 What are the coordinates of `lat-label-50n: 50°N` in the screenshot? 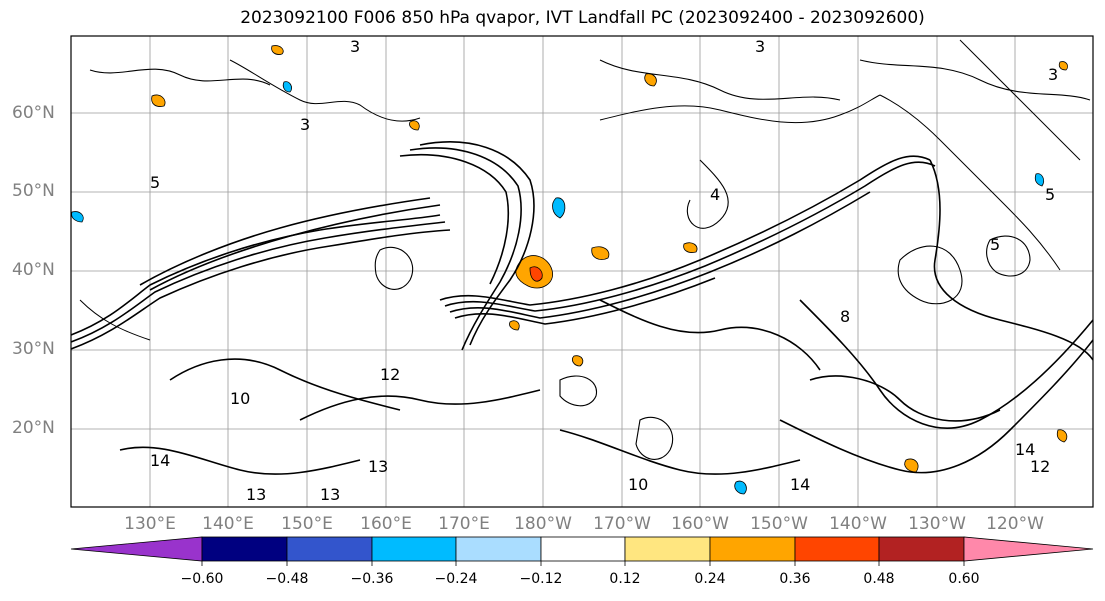 It's located at (33, 191).